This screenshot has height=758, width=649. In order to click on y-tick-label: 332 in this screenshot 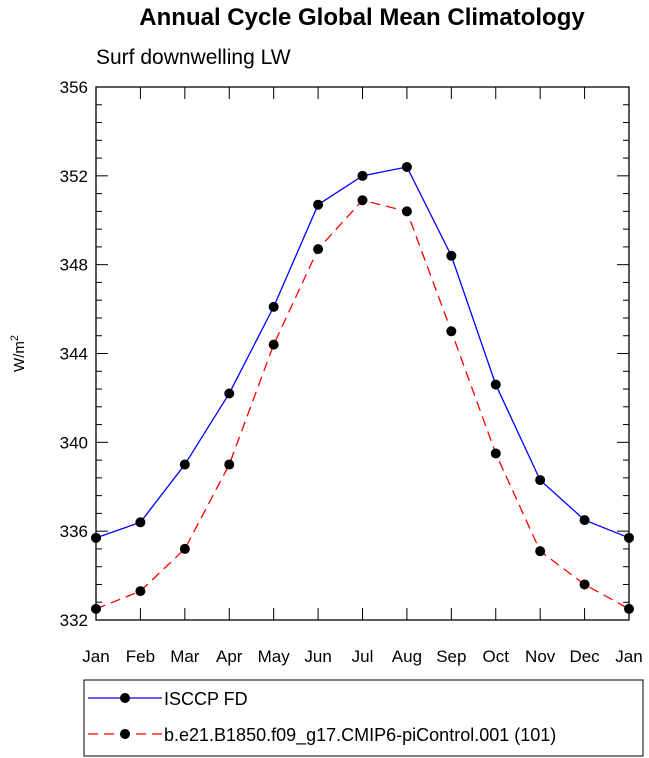, I will do `click(74, 620)`.